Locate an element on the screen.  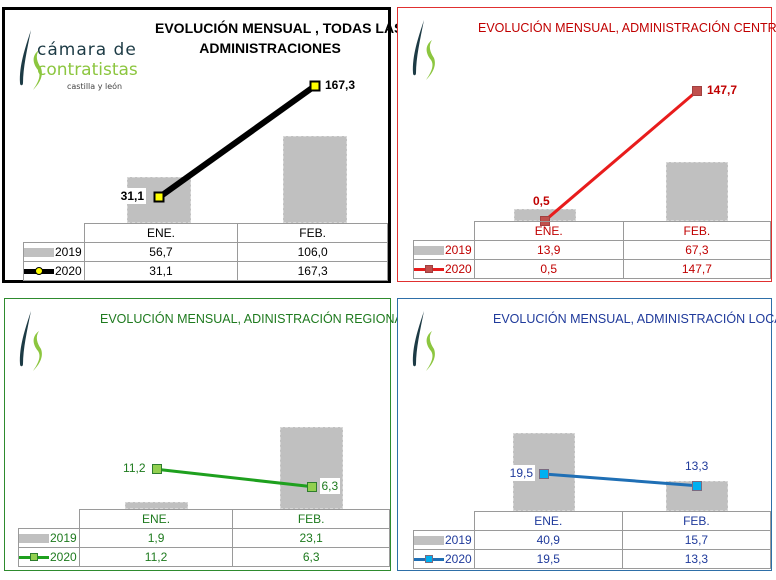
table-cell-2020-1: 6,3 is located at coordinates (311, 557).